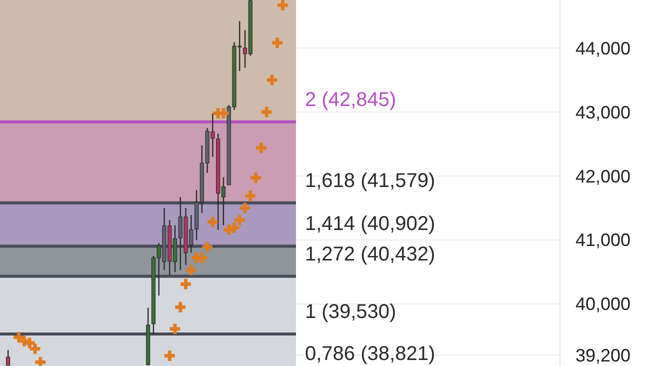 This screenshot has width=654, height=366. I want to click on candlestick, so click(8, 357).